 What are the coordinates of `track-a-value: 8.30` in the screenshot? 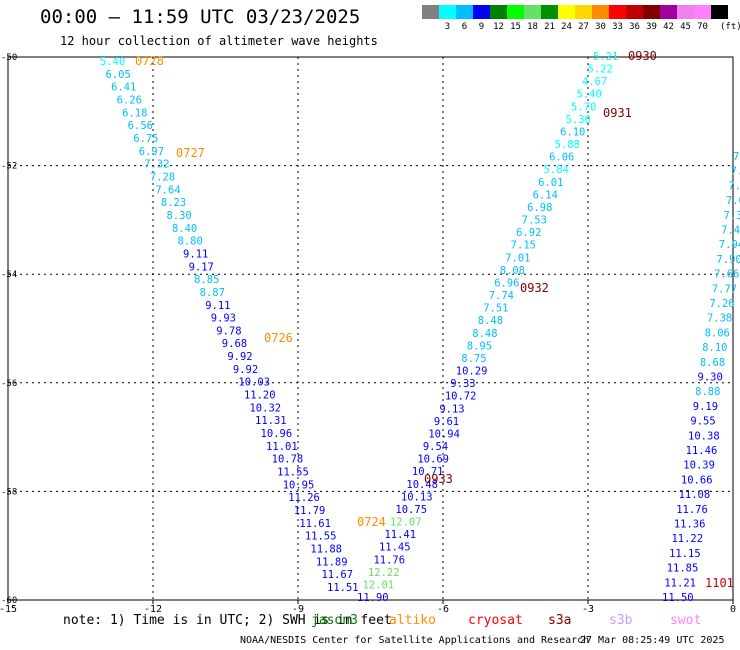 It's located at (178, 216).